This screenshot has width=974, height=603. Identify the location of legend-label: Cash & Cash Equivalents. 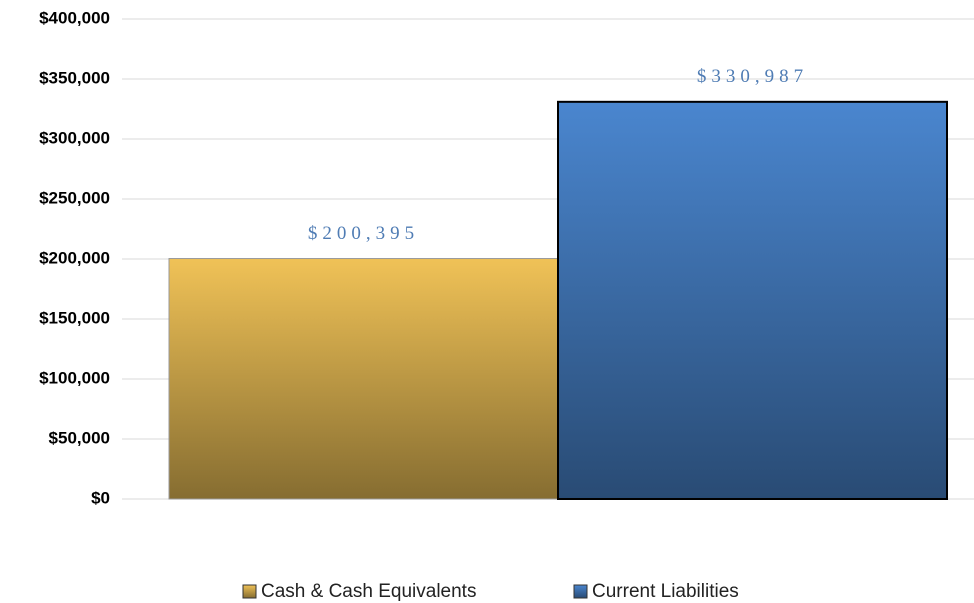
(368, 591).